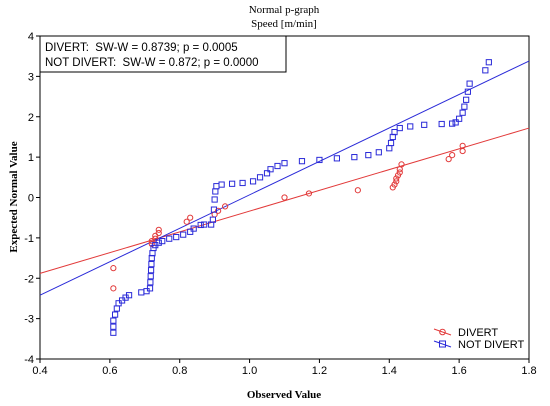  I want to click on x-tick-label: 1.0, so click(249, 371).